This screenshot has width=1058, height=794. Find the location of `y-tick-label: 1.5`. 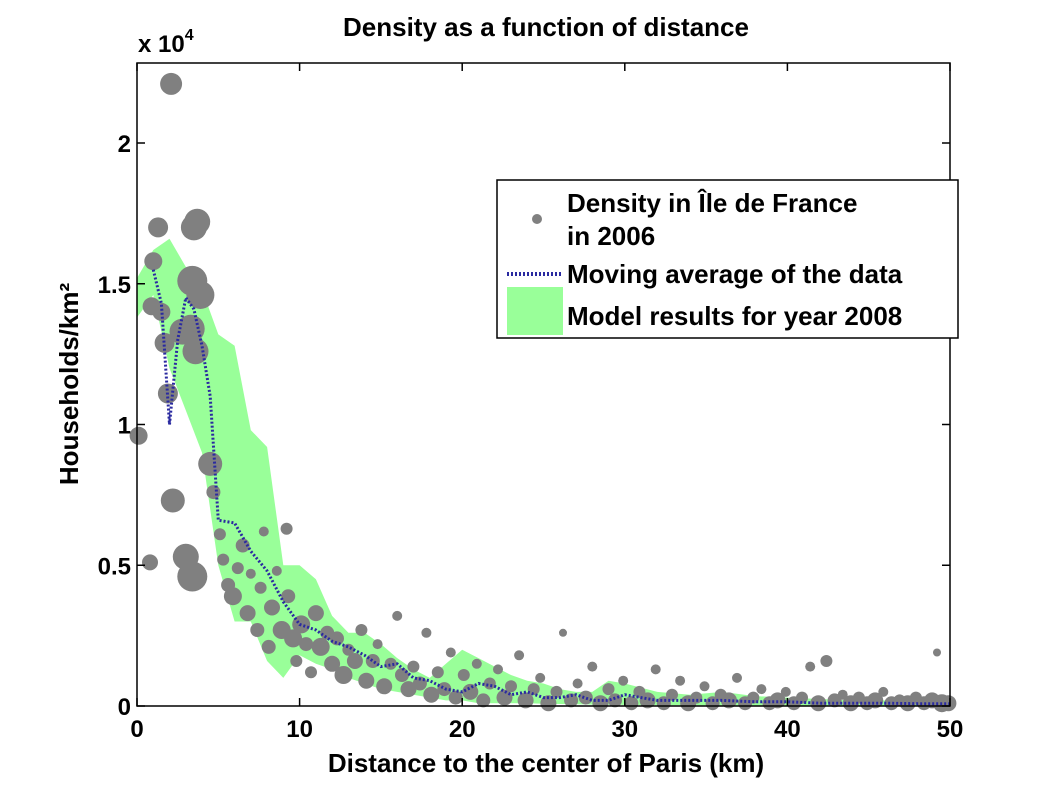

y-tick-label: 1.5 is located at coordinates (114, 285).